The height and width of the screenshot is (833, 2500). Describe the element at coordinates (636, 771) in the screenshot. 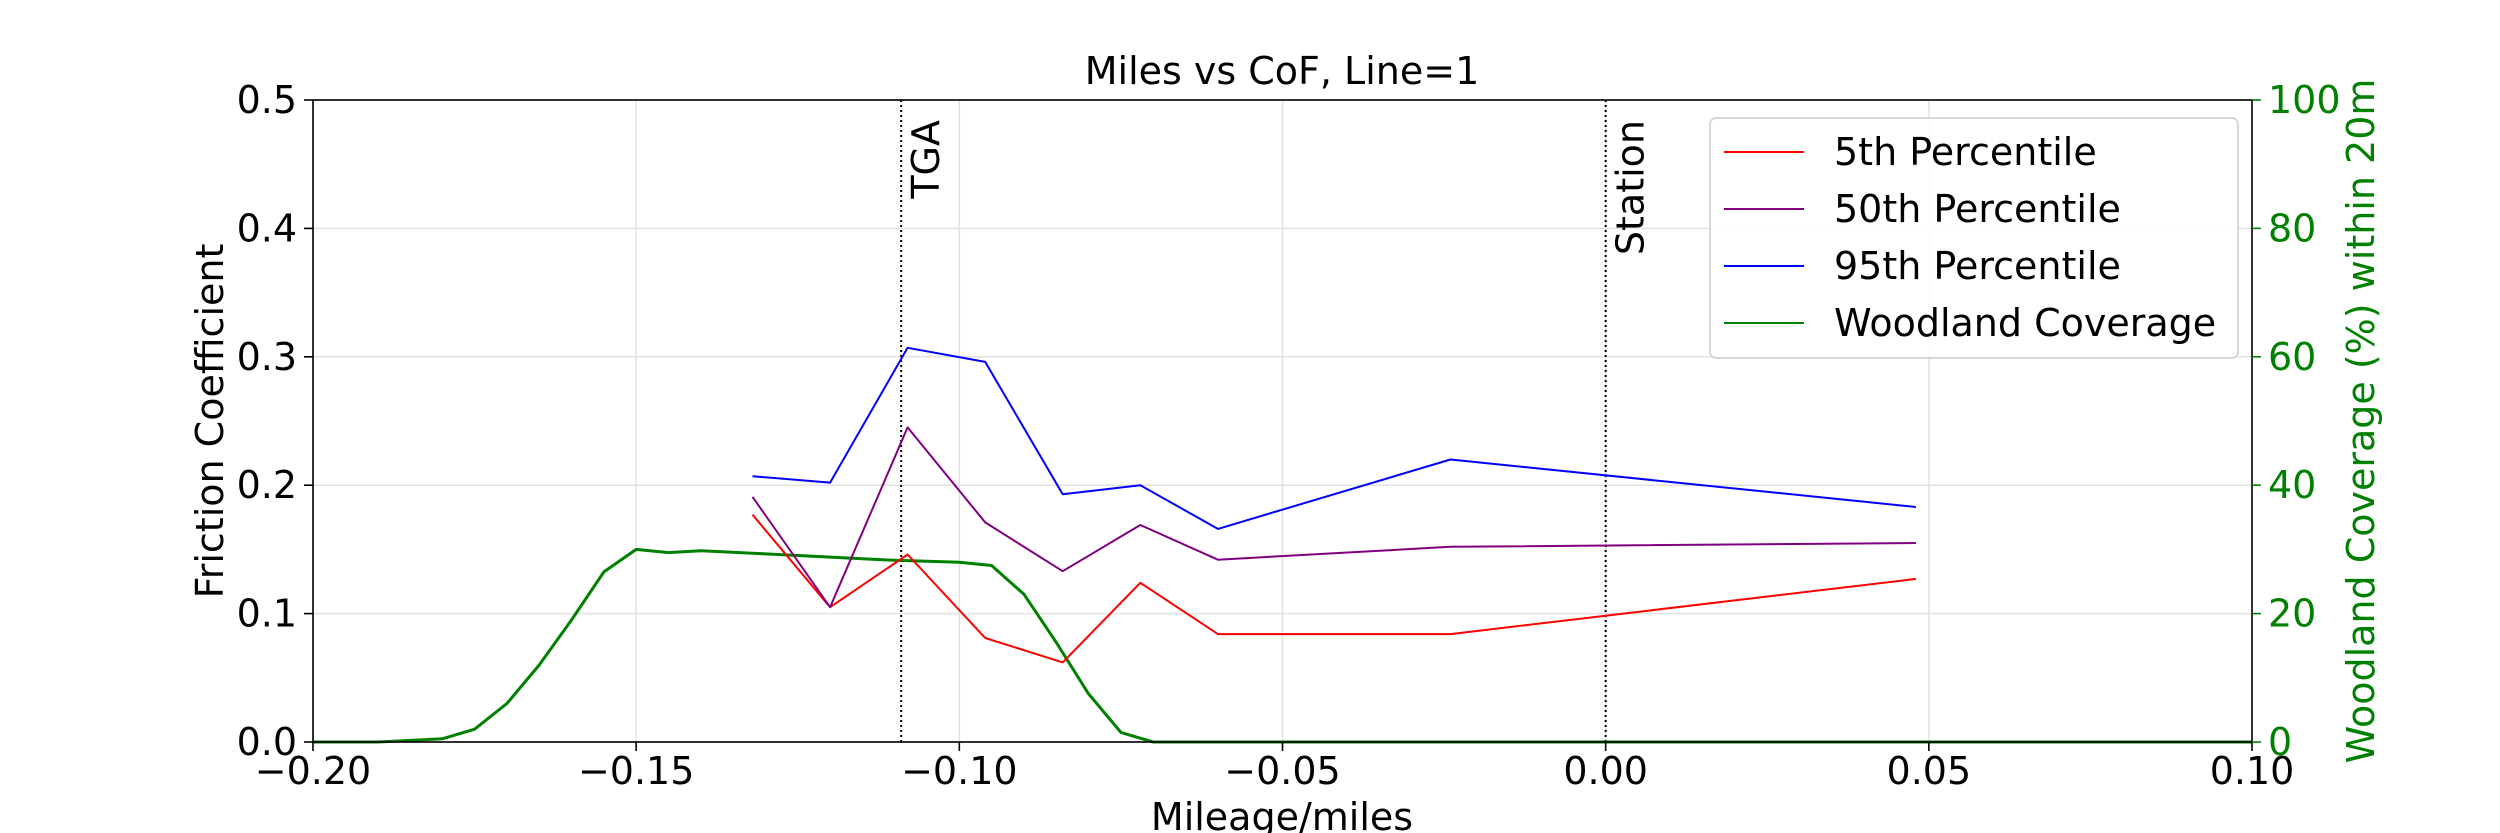

I see `x-tick-label: −0.15` at that location.